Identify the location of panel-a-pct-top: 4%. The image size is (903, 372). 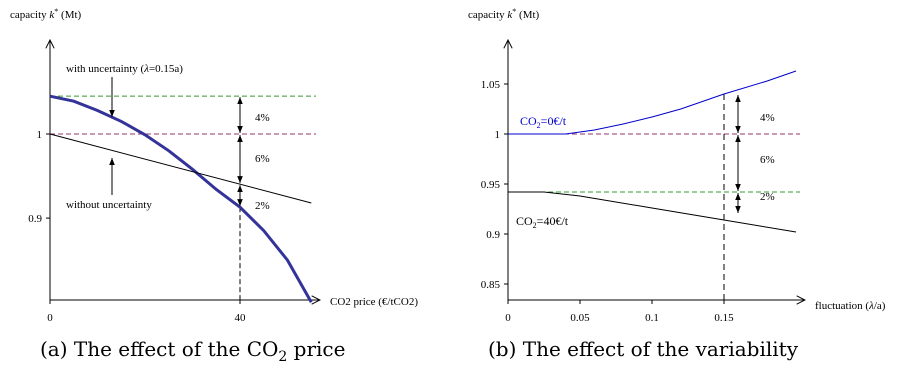
(262, 118).